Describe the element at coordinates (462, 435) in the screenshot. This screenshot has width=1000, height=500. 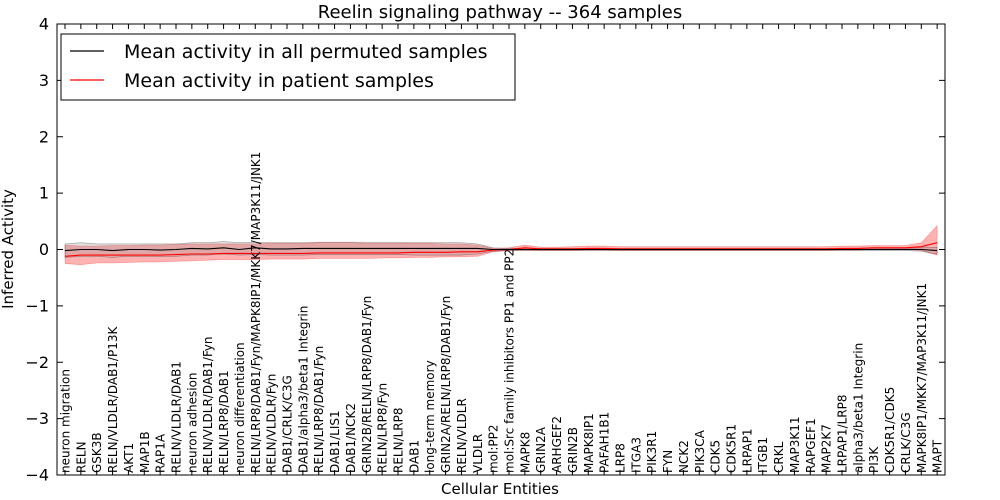
I see `x-tick-label: RELN/VLDLR` at that location.